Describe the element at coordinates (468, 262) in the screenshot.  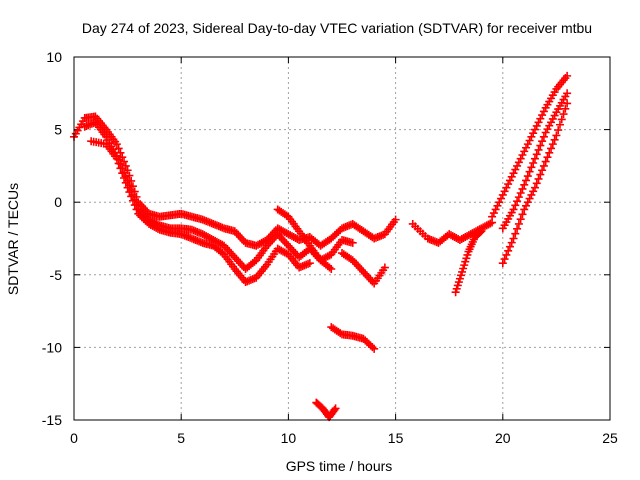
I see `series-track-morning-dip` at that location.